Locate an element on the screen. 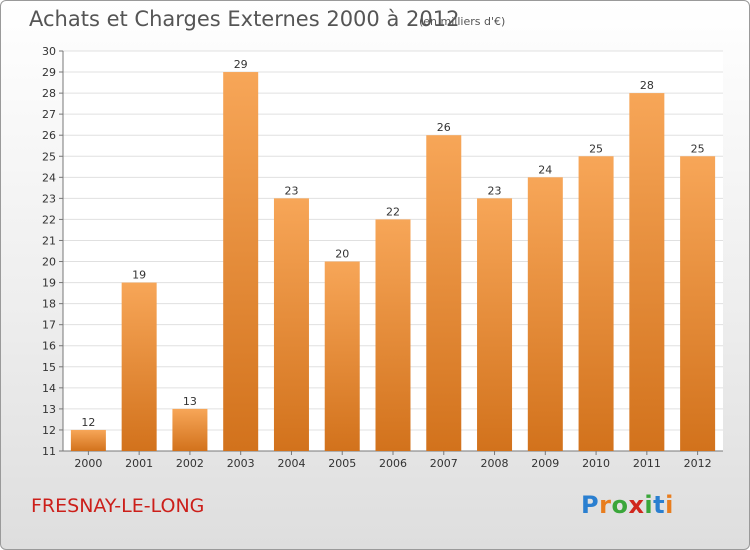  y-tick-label: 27 is located at coordinates (49, 114).